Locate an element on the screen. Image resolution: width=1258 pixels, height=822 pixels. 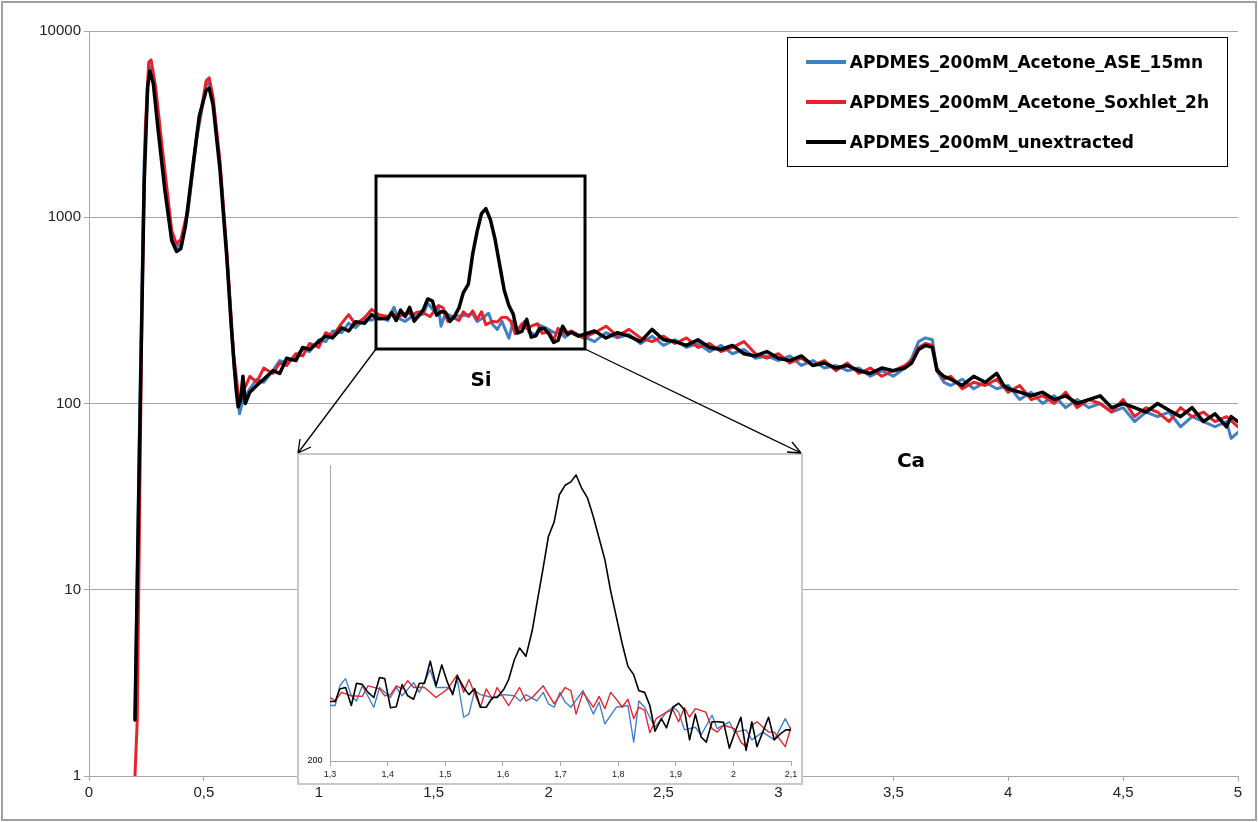
legend-label: APDMES_200mM_unextracted is located at coordinates (991, 142).